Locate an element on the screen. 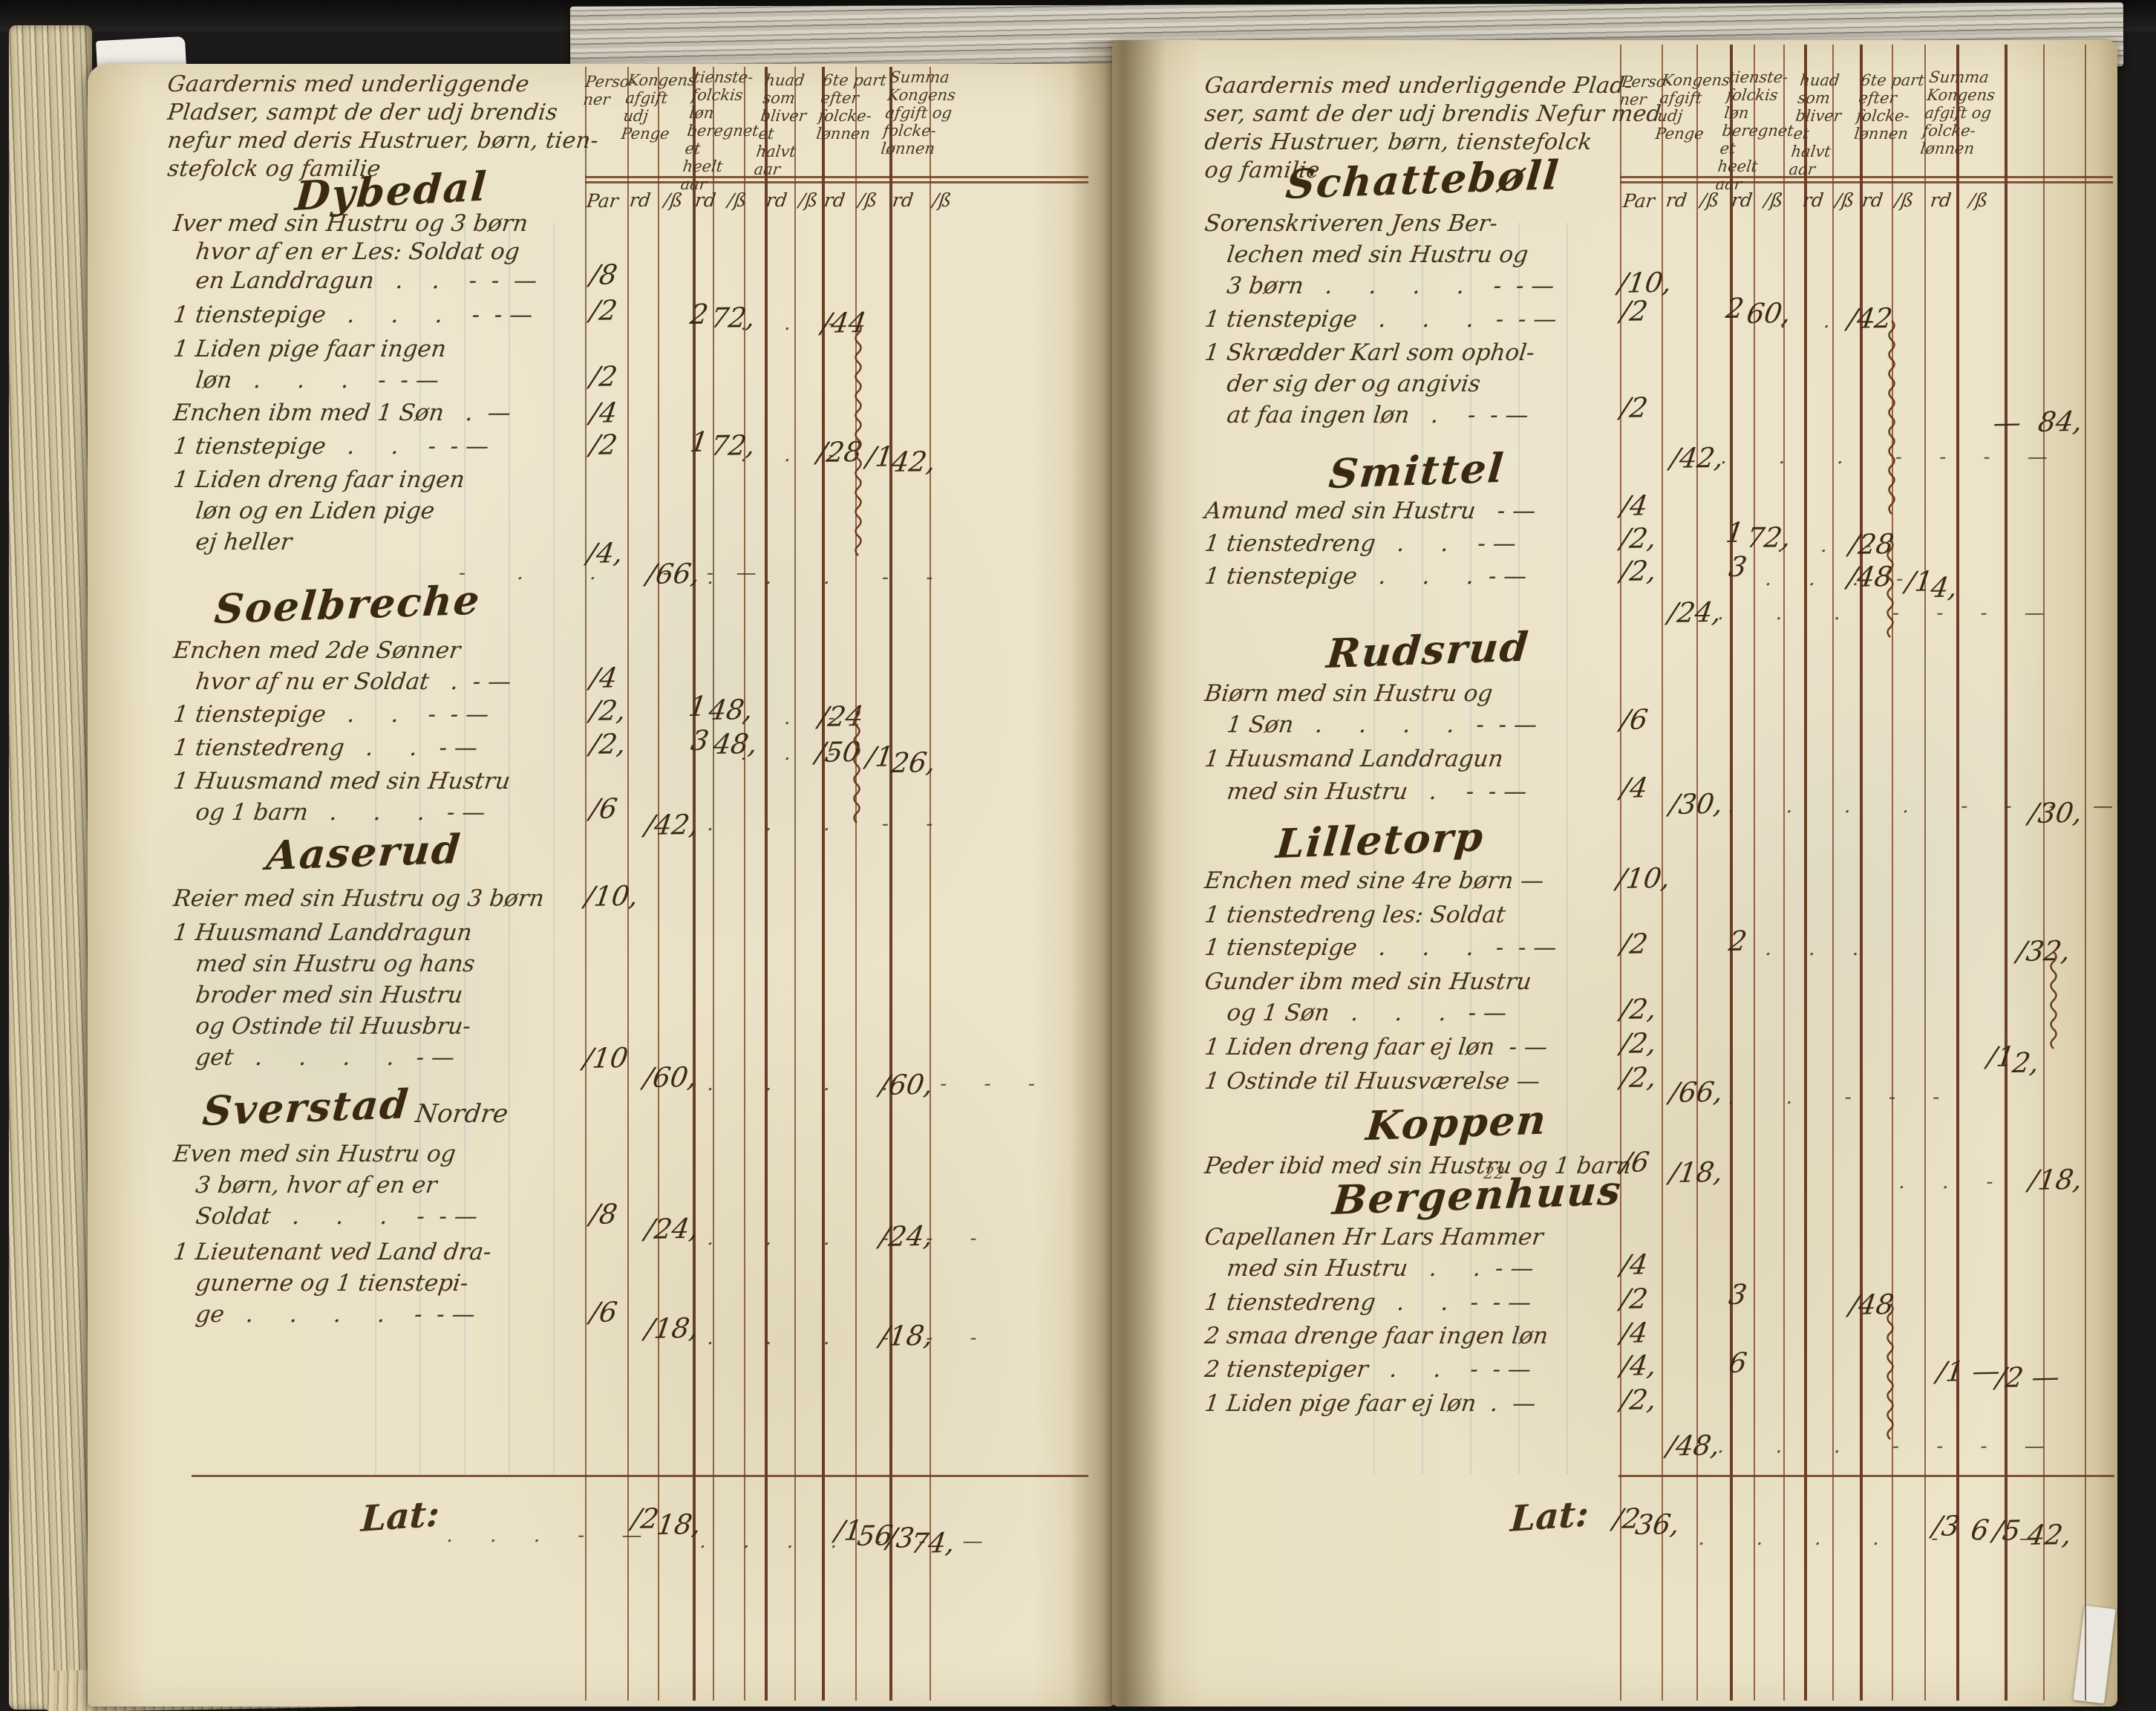  entry-value: 60, is located at coordinates (1768, 313).